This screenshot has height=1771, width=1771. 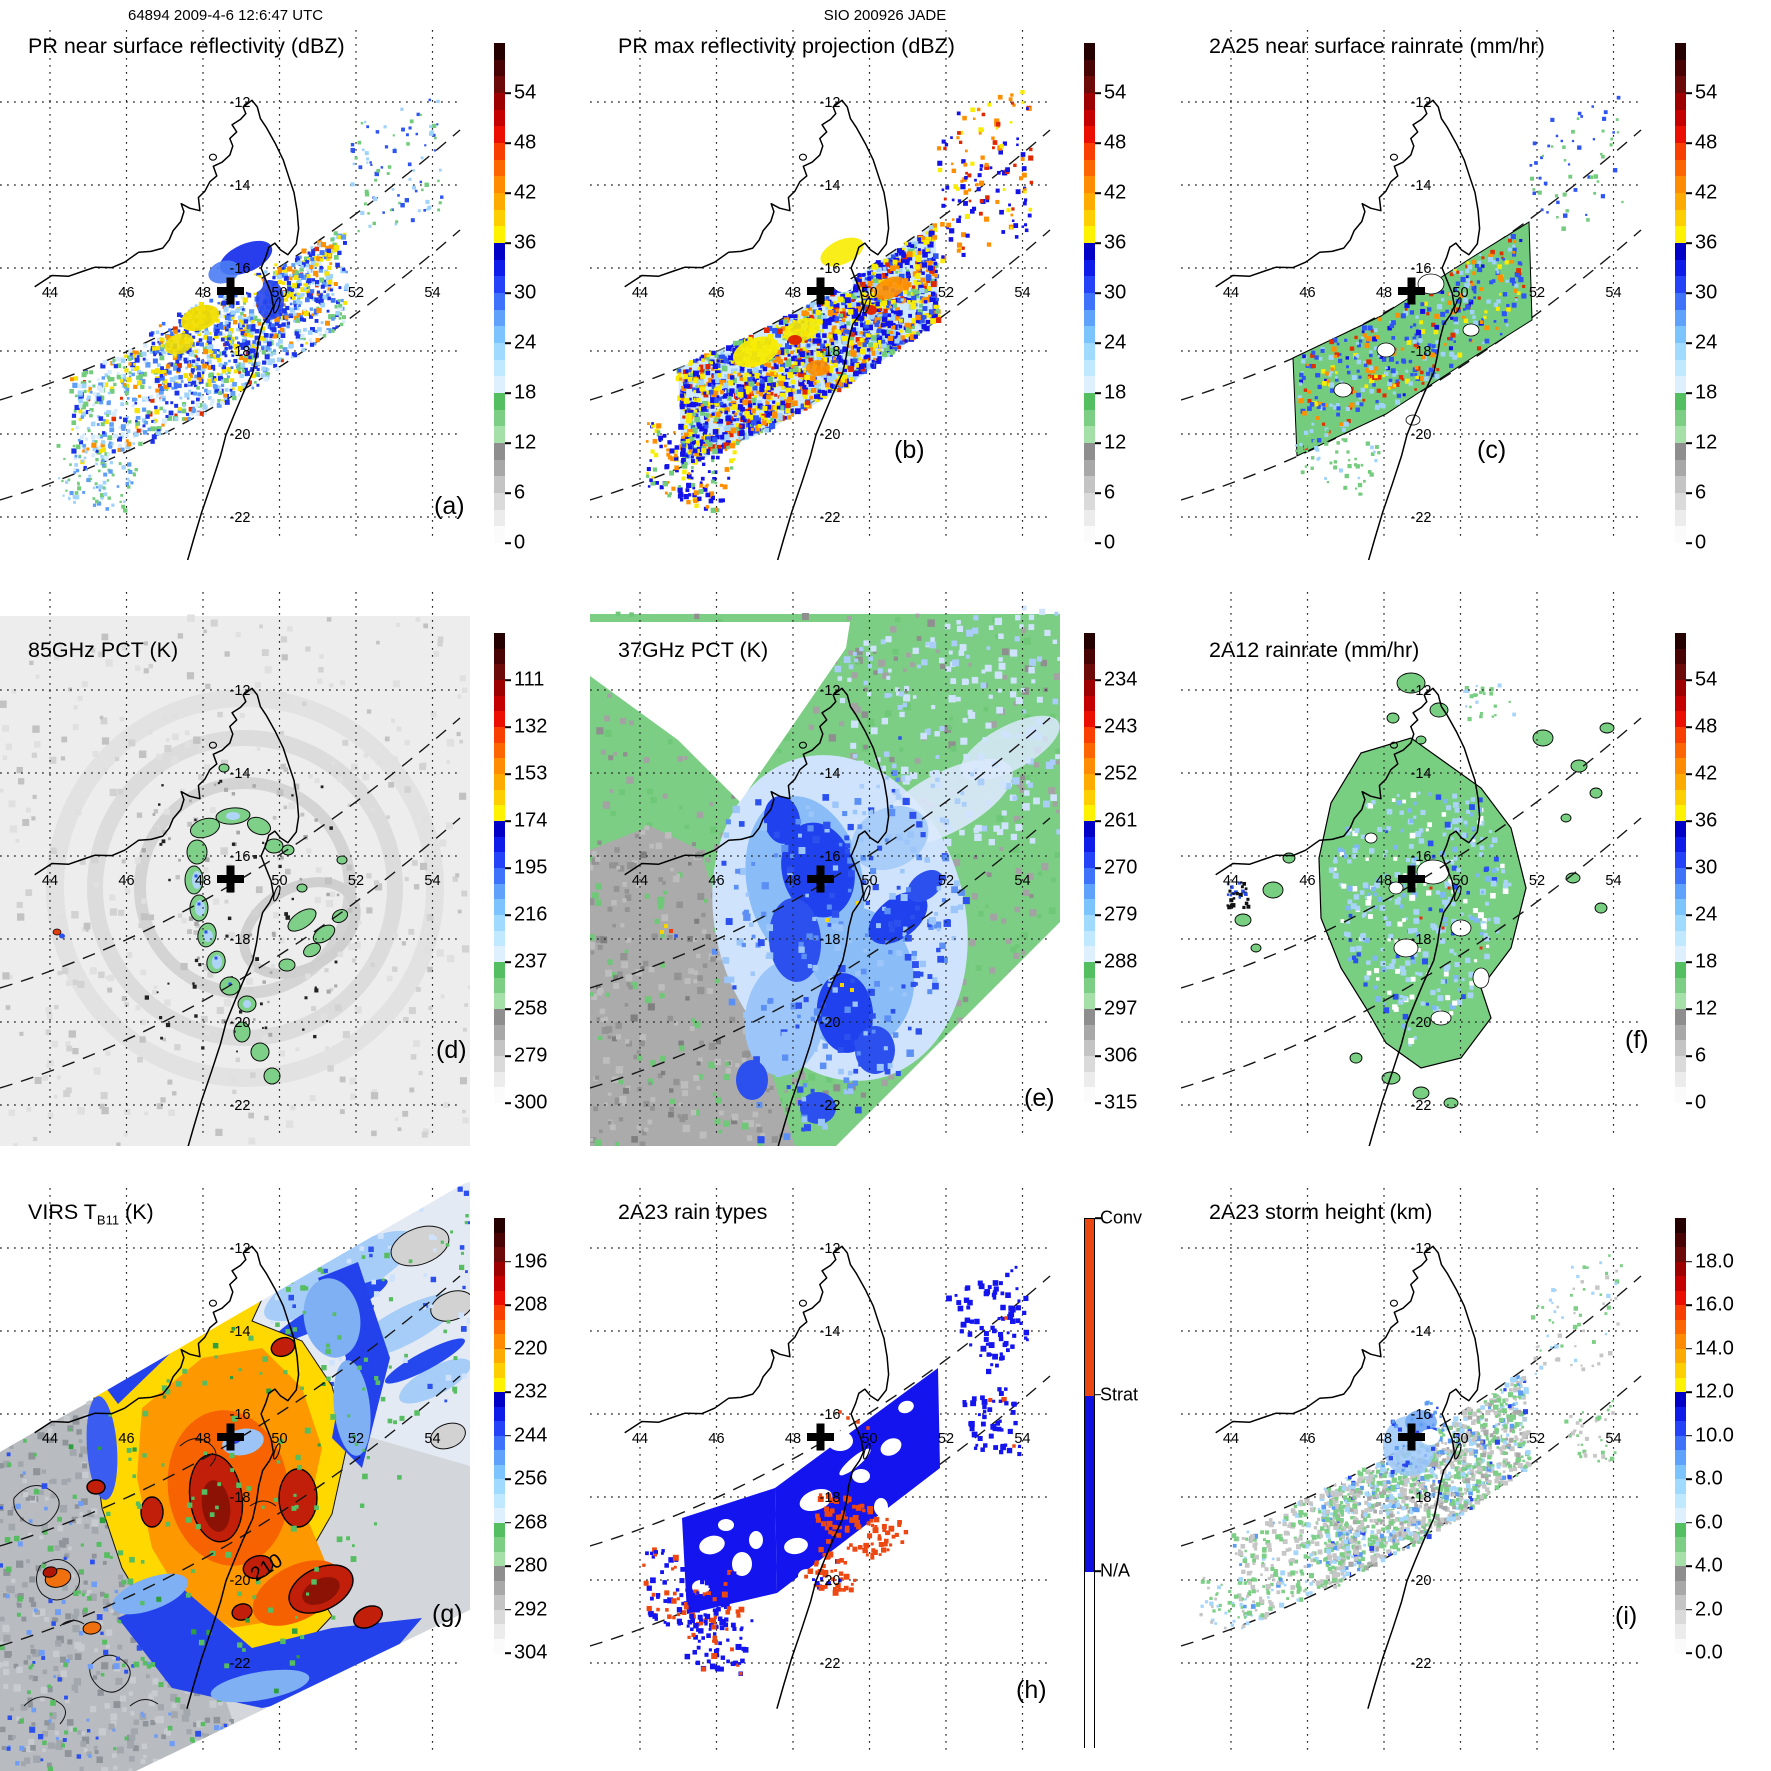 I want to click on map-h: 44 46 48 50 52 54-12-14-16-18-20-22, so click(x=821, y=1471).